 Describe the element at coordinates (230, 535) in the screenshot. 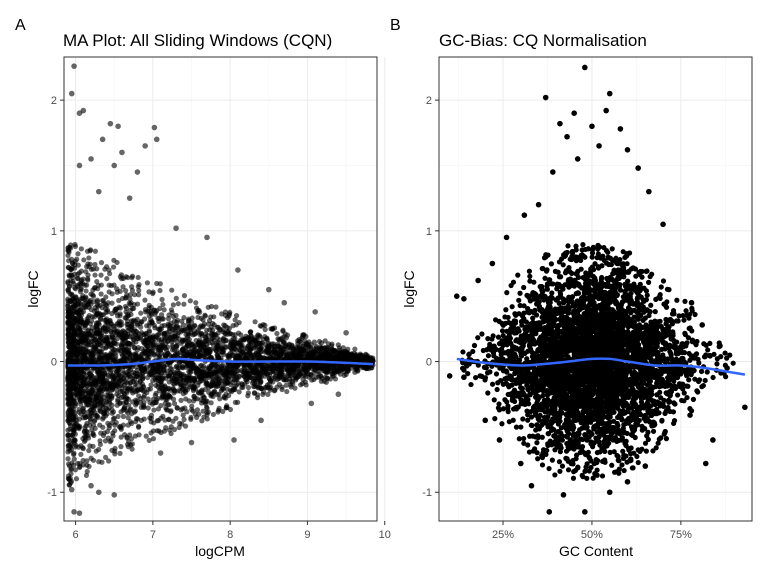

I see `panel-a-x-tick-label: 8` at that location.